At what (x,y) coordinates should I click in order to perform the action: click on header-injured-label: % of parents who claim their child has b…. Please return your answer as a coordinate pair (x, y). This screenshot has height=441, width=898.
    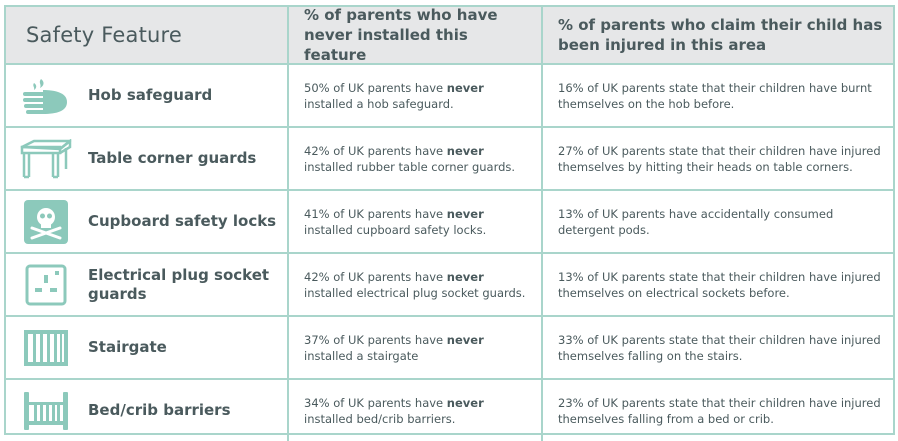
    Looking at the image, I should click on (720, 35).